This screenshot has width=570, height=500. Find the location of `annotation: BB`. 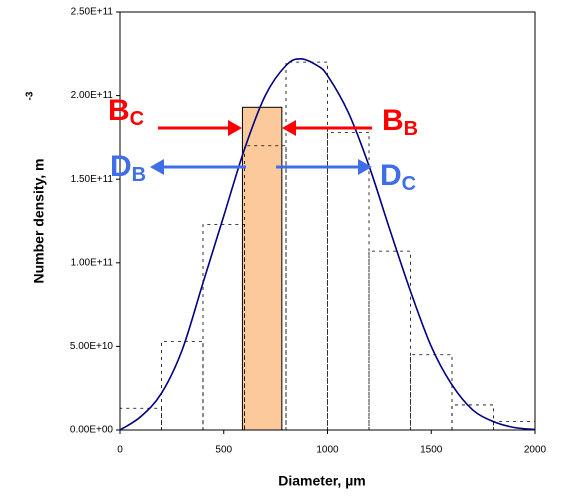

annotation: BB is located at coordinates (400, 122).